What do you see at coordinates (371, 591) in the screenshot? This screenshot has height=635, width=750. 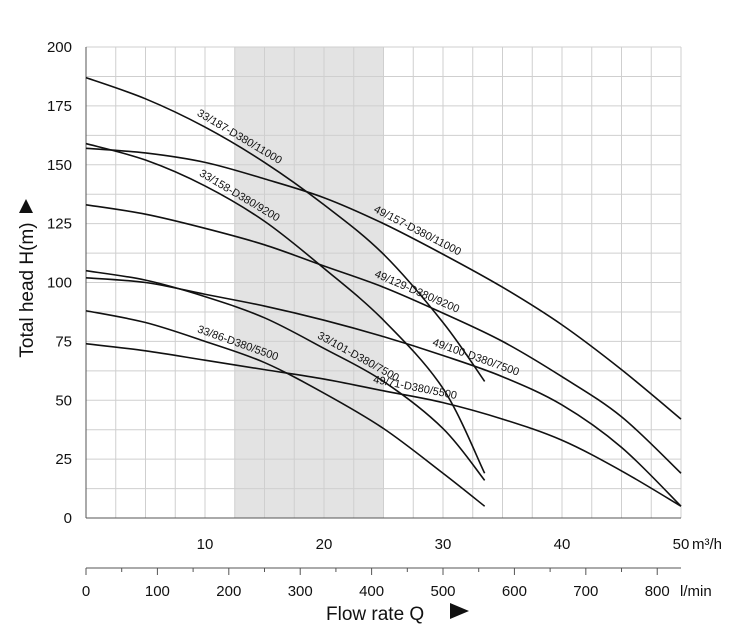 I see `bottom-x-tick-label: 400` at bounding box center [371, 591].